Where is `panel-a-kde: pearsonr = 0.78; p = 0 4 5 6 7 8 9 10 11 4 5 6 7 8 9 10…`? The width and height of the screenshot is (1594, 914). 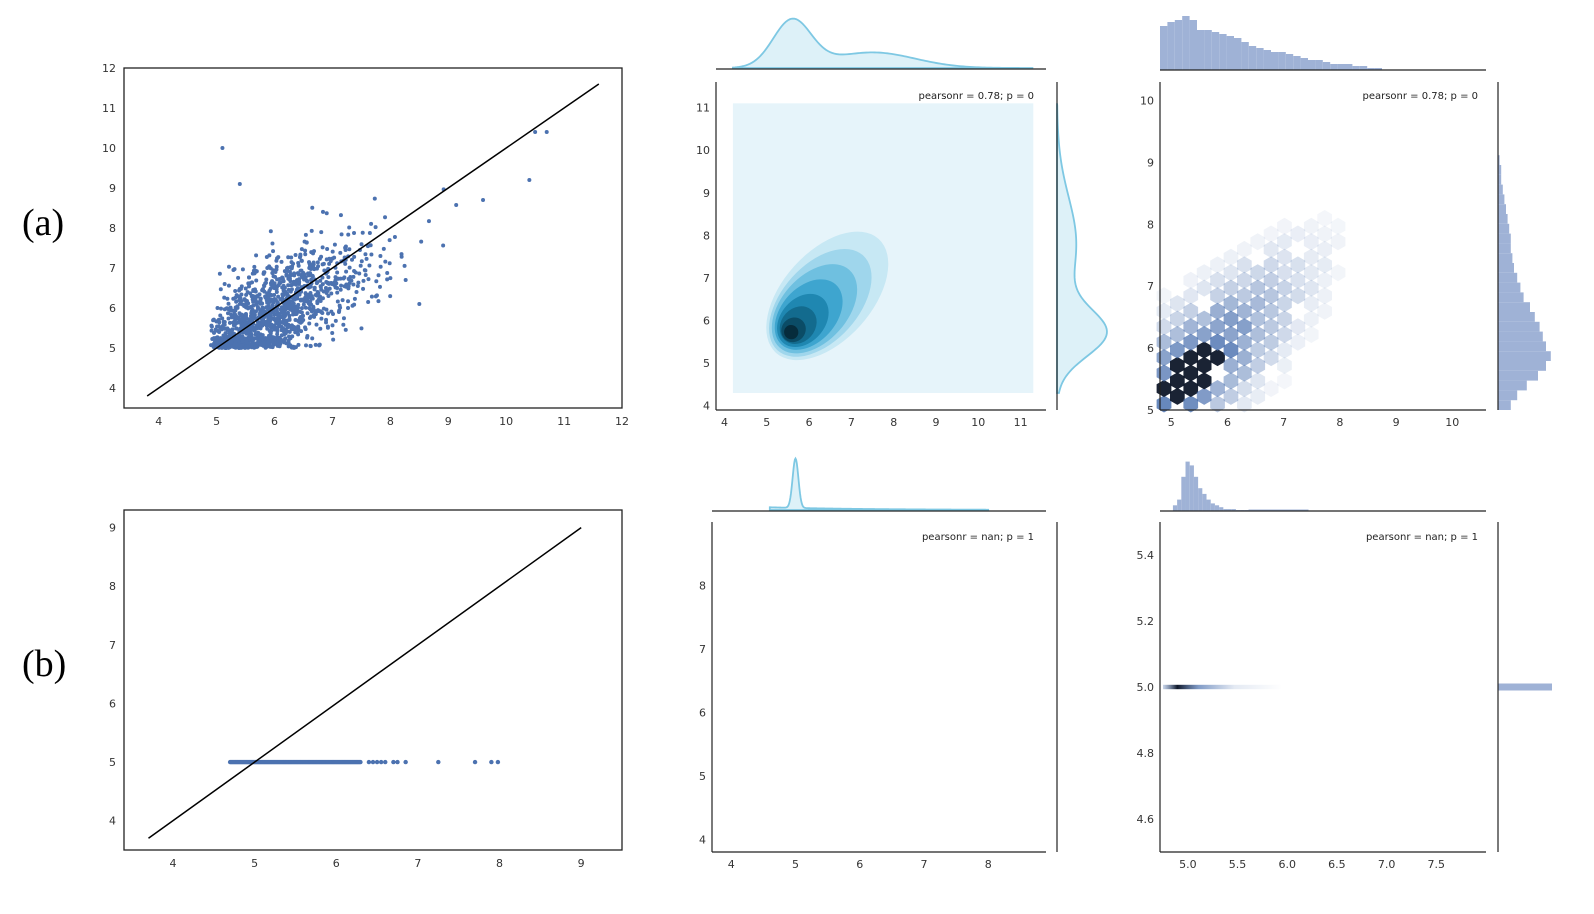
panel-a-kde: pearsonr = 0.78; p = 0 4 5 6 7 8 9 10 11 4 5 6 7 8 9 10… is located at coordinates (902, 223).